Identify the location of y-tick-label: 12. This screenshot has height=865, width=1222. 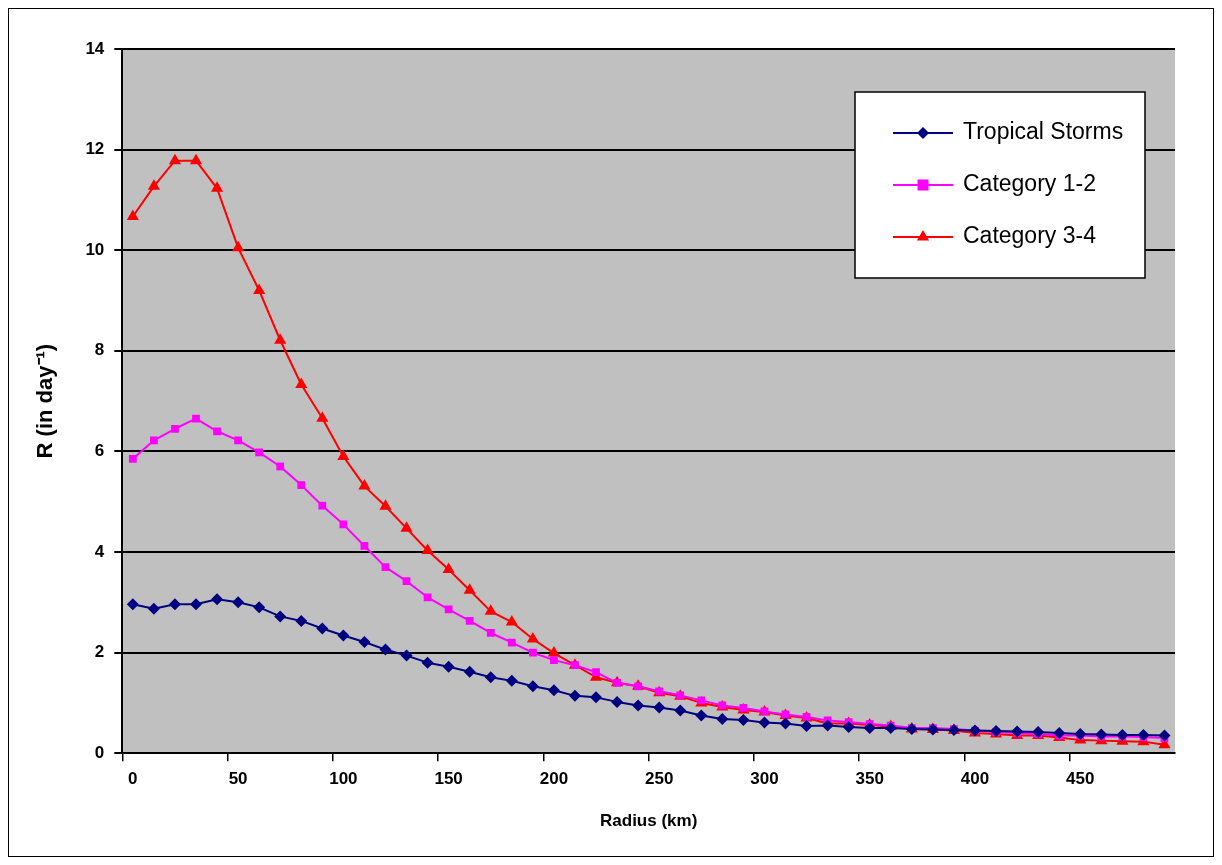
(95, 149).